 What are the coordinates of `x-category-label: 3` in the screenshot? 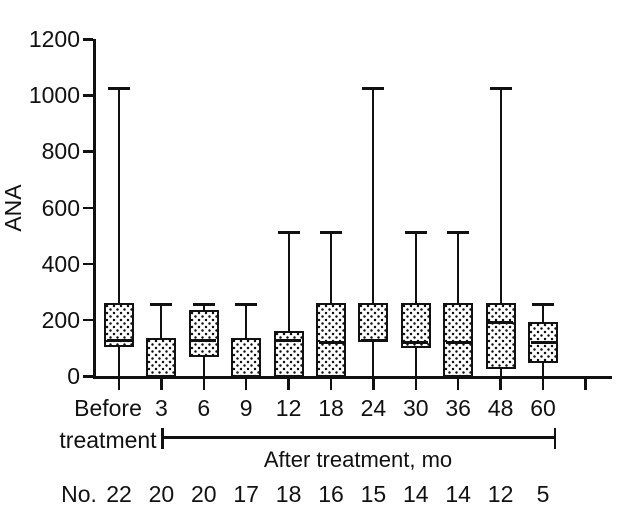 It's located at (161, 408).